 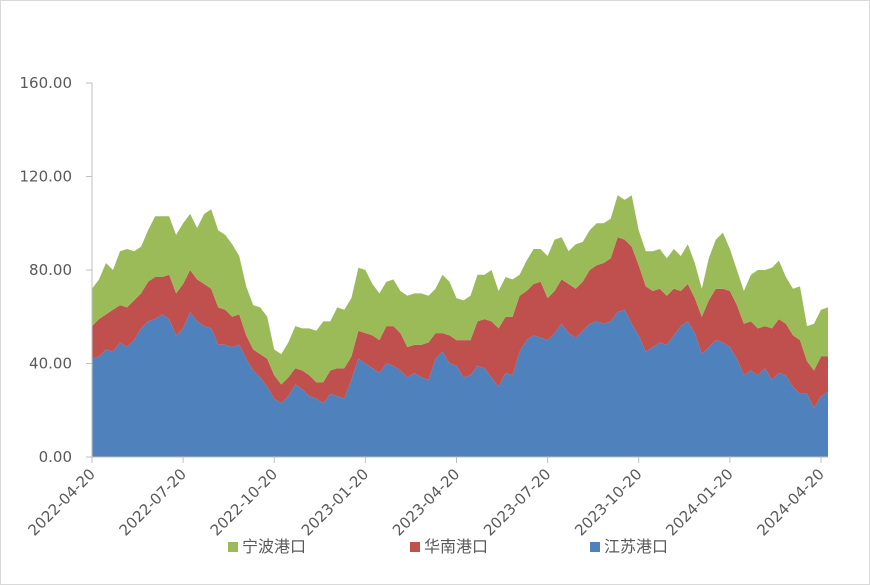 I want to click on x-tick-label: 2024-04-20, so click(x=790, y=502).